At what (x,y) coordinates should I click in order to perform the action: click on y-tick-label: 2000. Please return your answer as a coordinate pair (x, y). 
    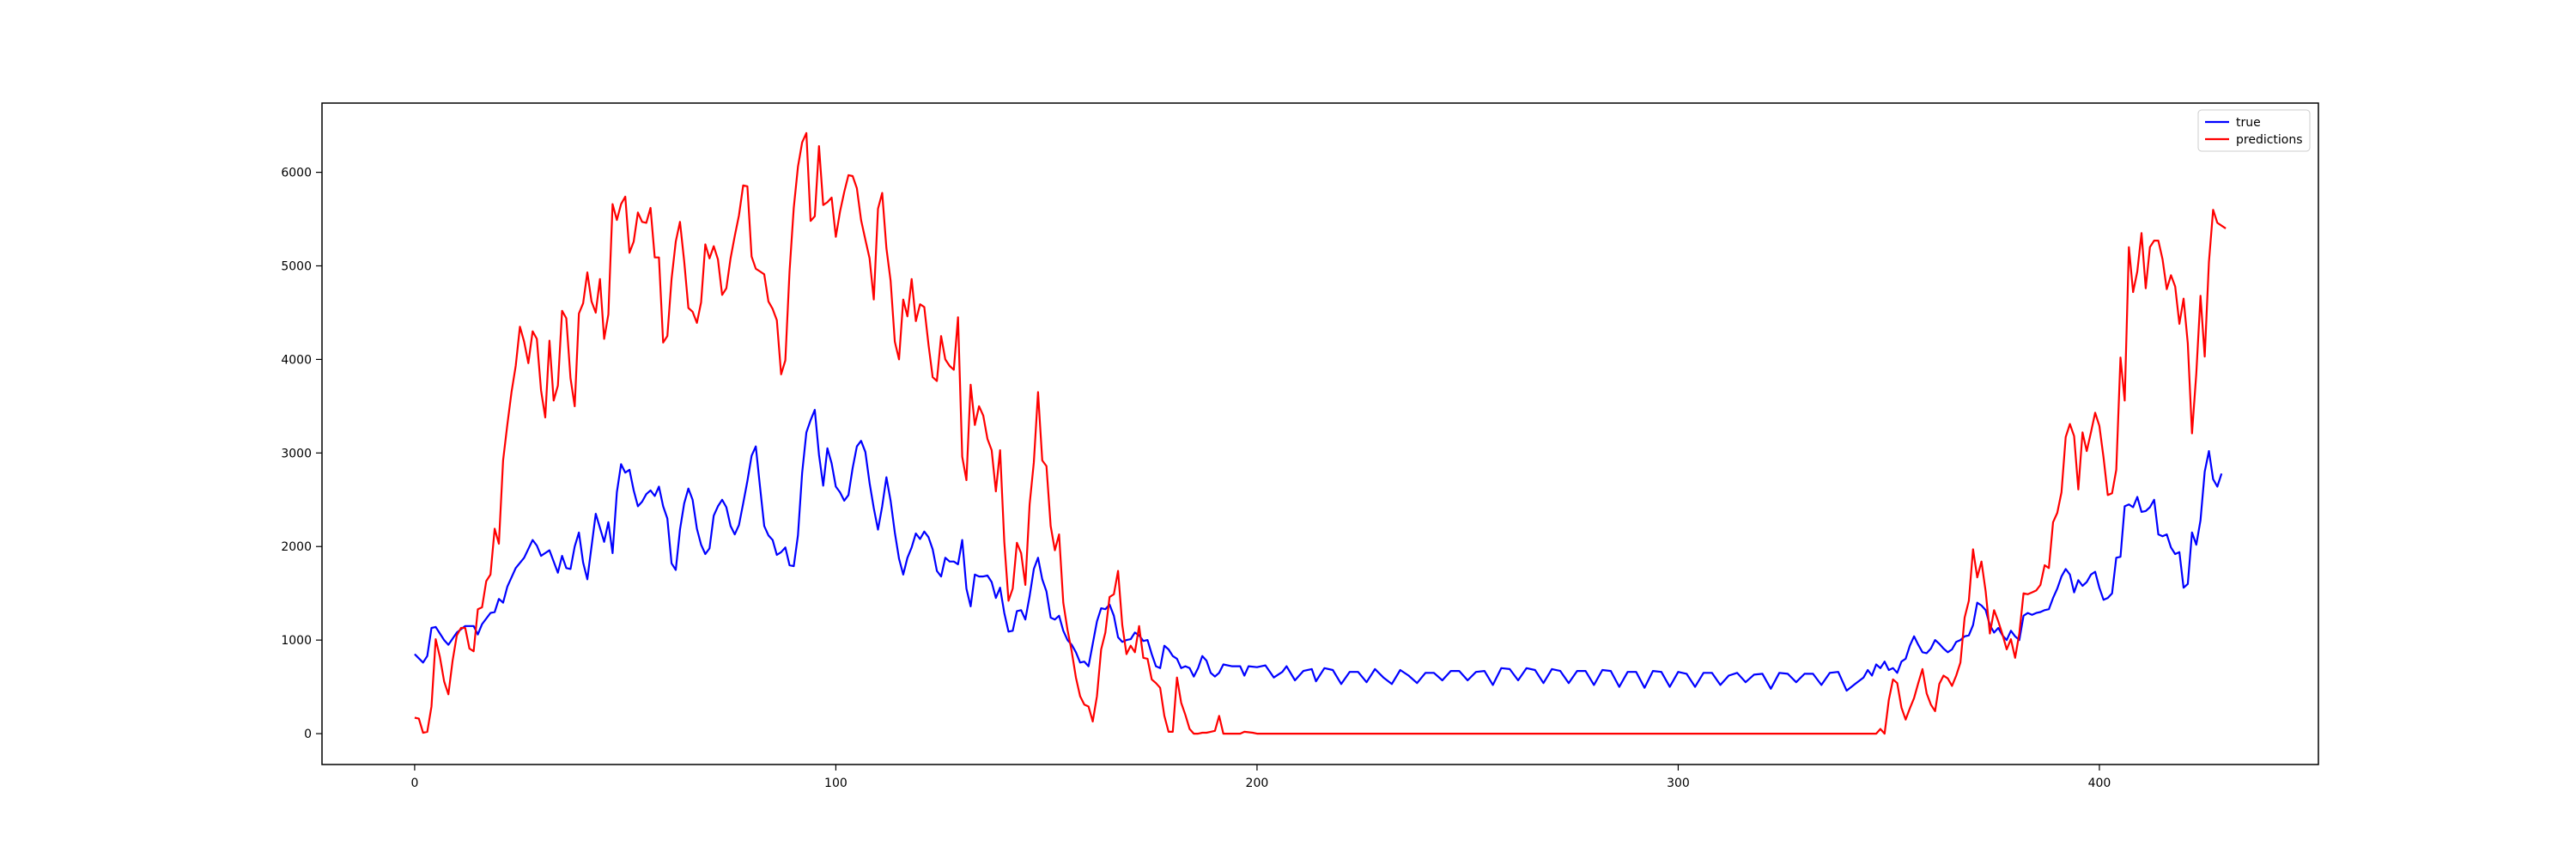
    Looking at the image, I should click on (296, 547).